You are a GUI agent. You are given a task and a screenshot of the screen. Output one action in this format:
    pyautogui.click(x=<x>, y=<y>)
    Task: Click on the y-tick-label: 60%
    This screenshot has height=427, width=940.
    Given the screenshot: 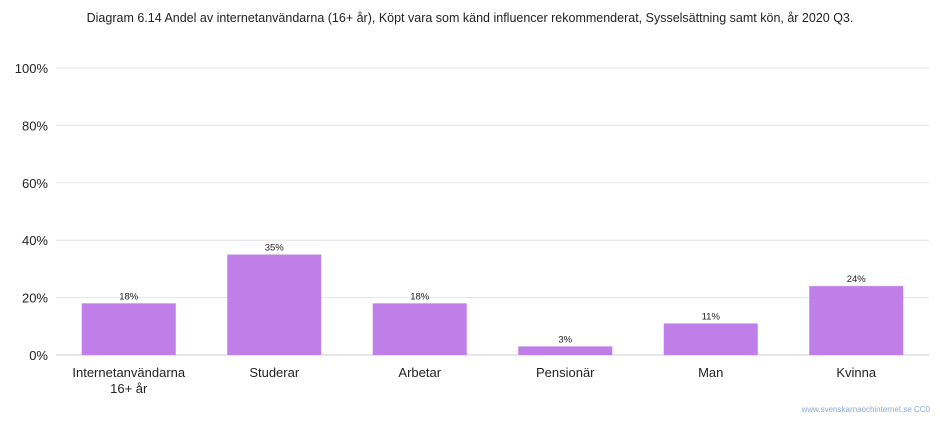 What is the action you would take?
    pyautogui.click(x=35, y=183)
    